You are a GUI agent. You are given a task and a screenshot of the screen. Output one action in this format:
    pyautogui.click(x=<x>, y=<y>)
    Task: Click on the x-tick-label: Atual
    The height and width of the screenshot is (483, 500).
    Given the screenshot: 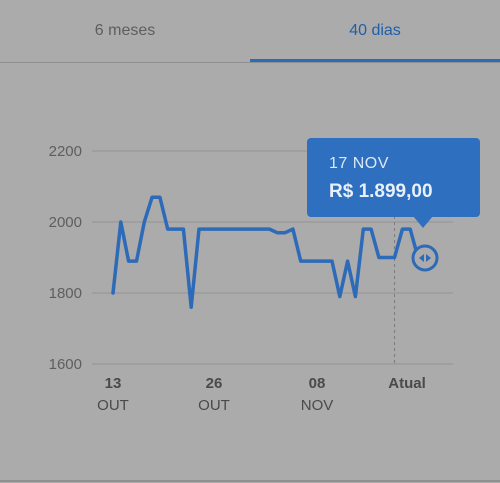 What is the action you would take?
    pyautogui.click(x=407, y=383)
    